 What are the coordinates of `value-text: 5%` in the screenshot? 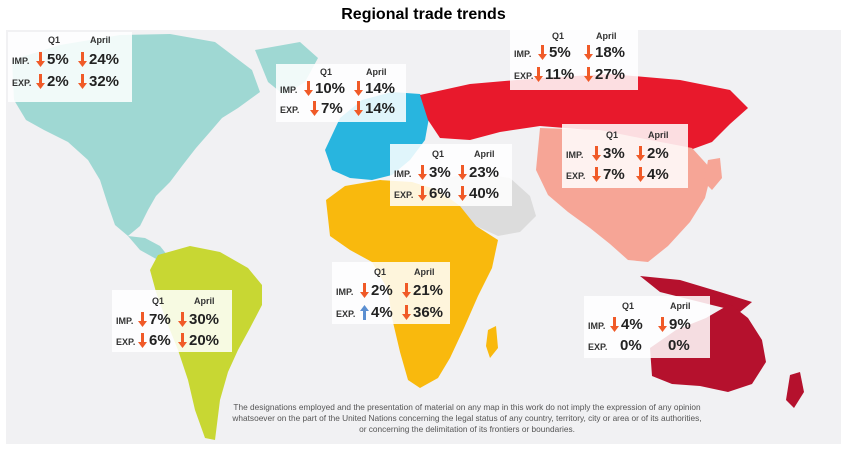 It's located at (560, 52).